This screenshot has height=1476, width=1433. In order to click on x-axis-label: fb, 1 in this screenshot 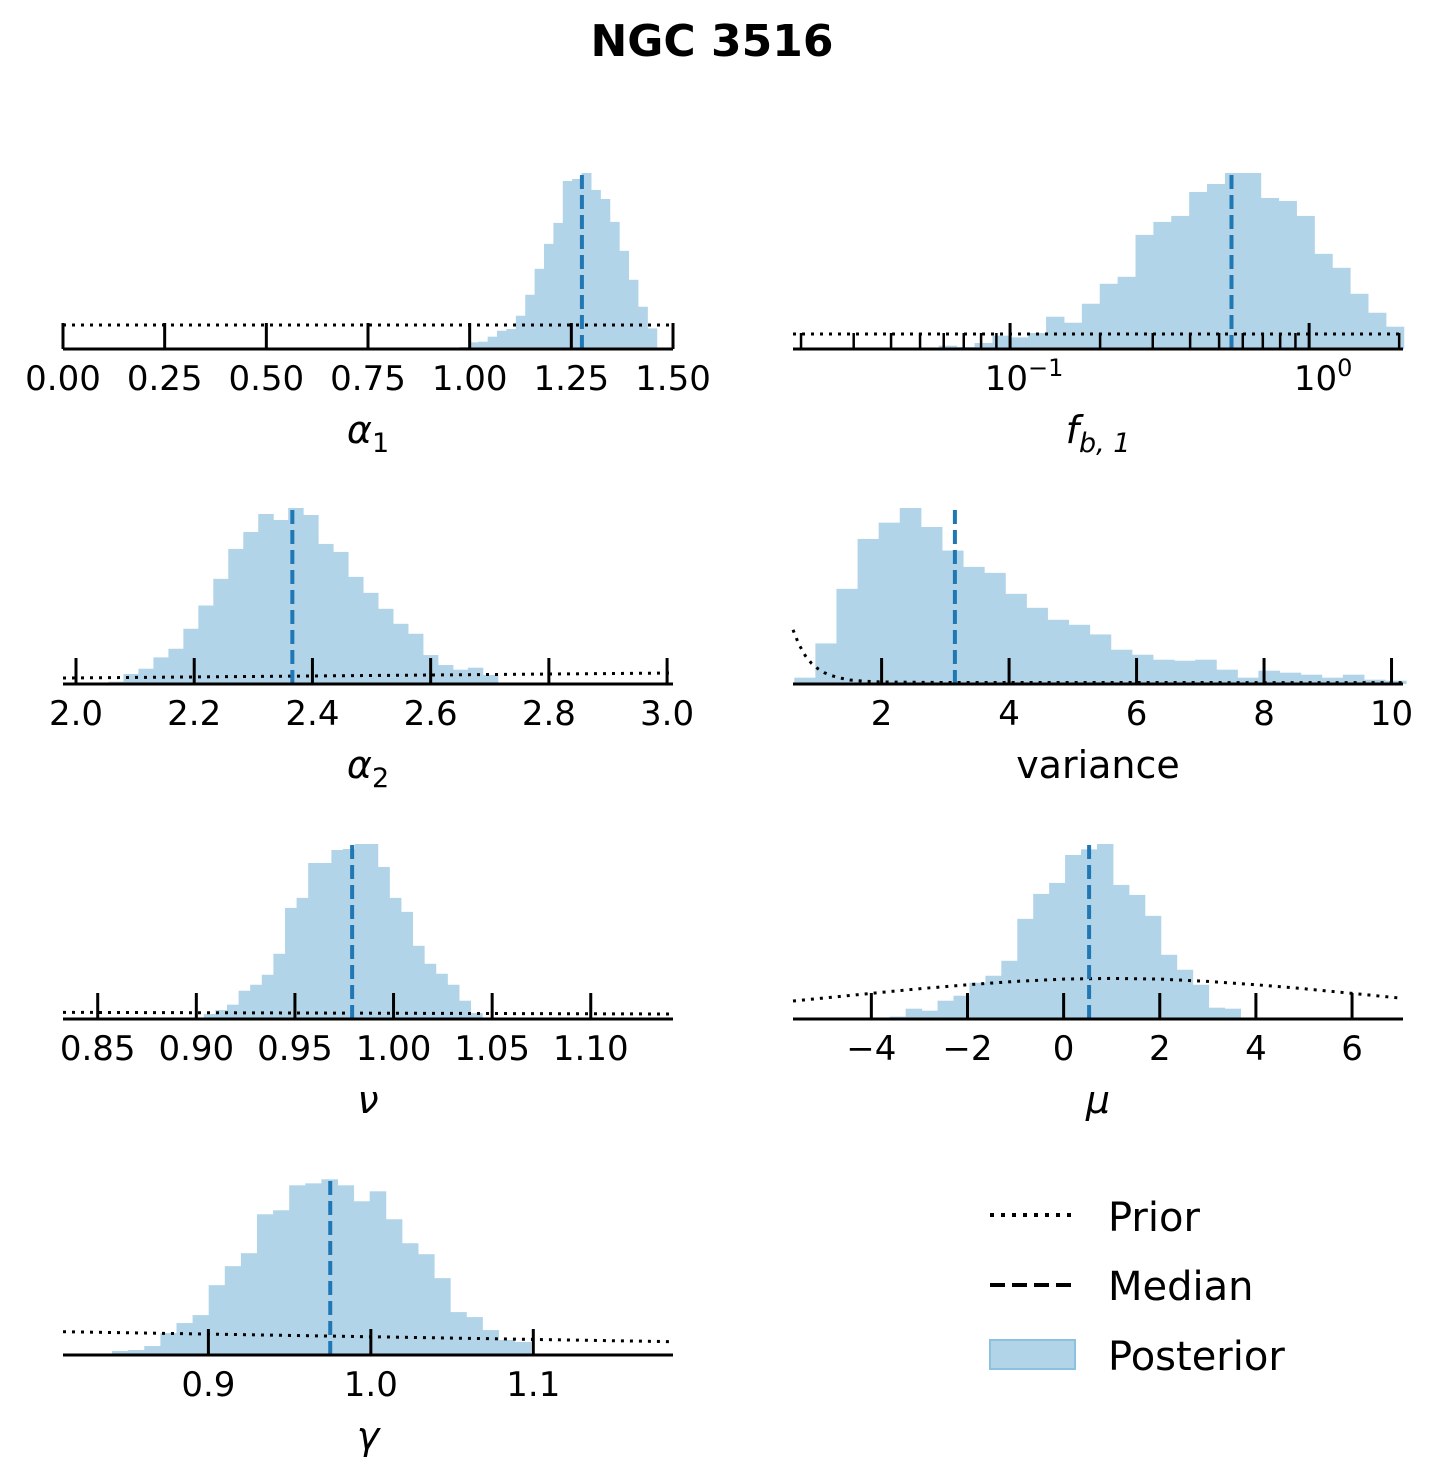, I will do `click(1098, 433)`.